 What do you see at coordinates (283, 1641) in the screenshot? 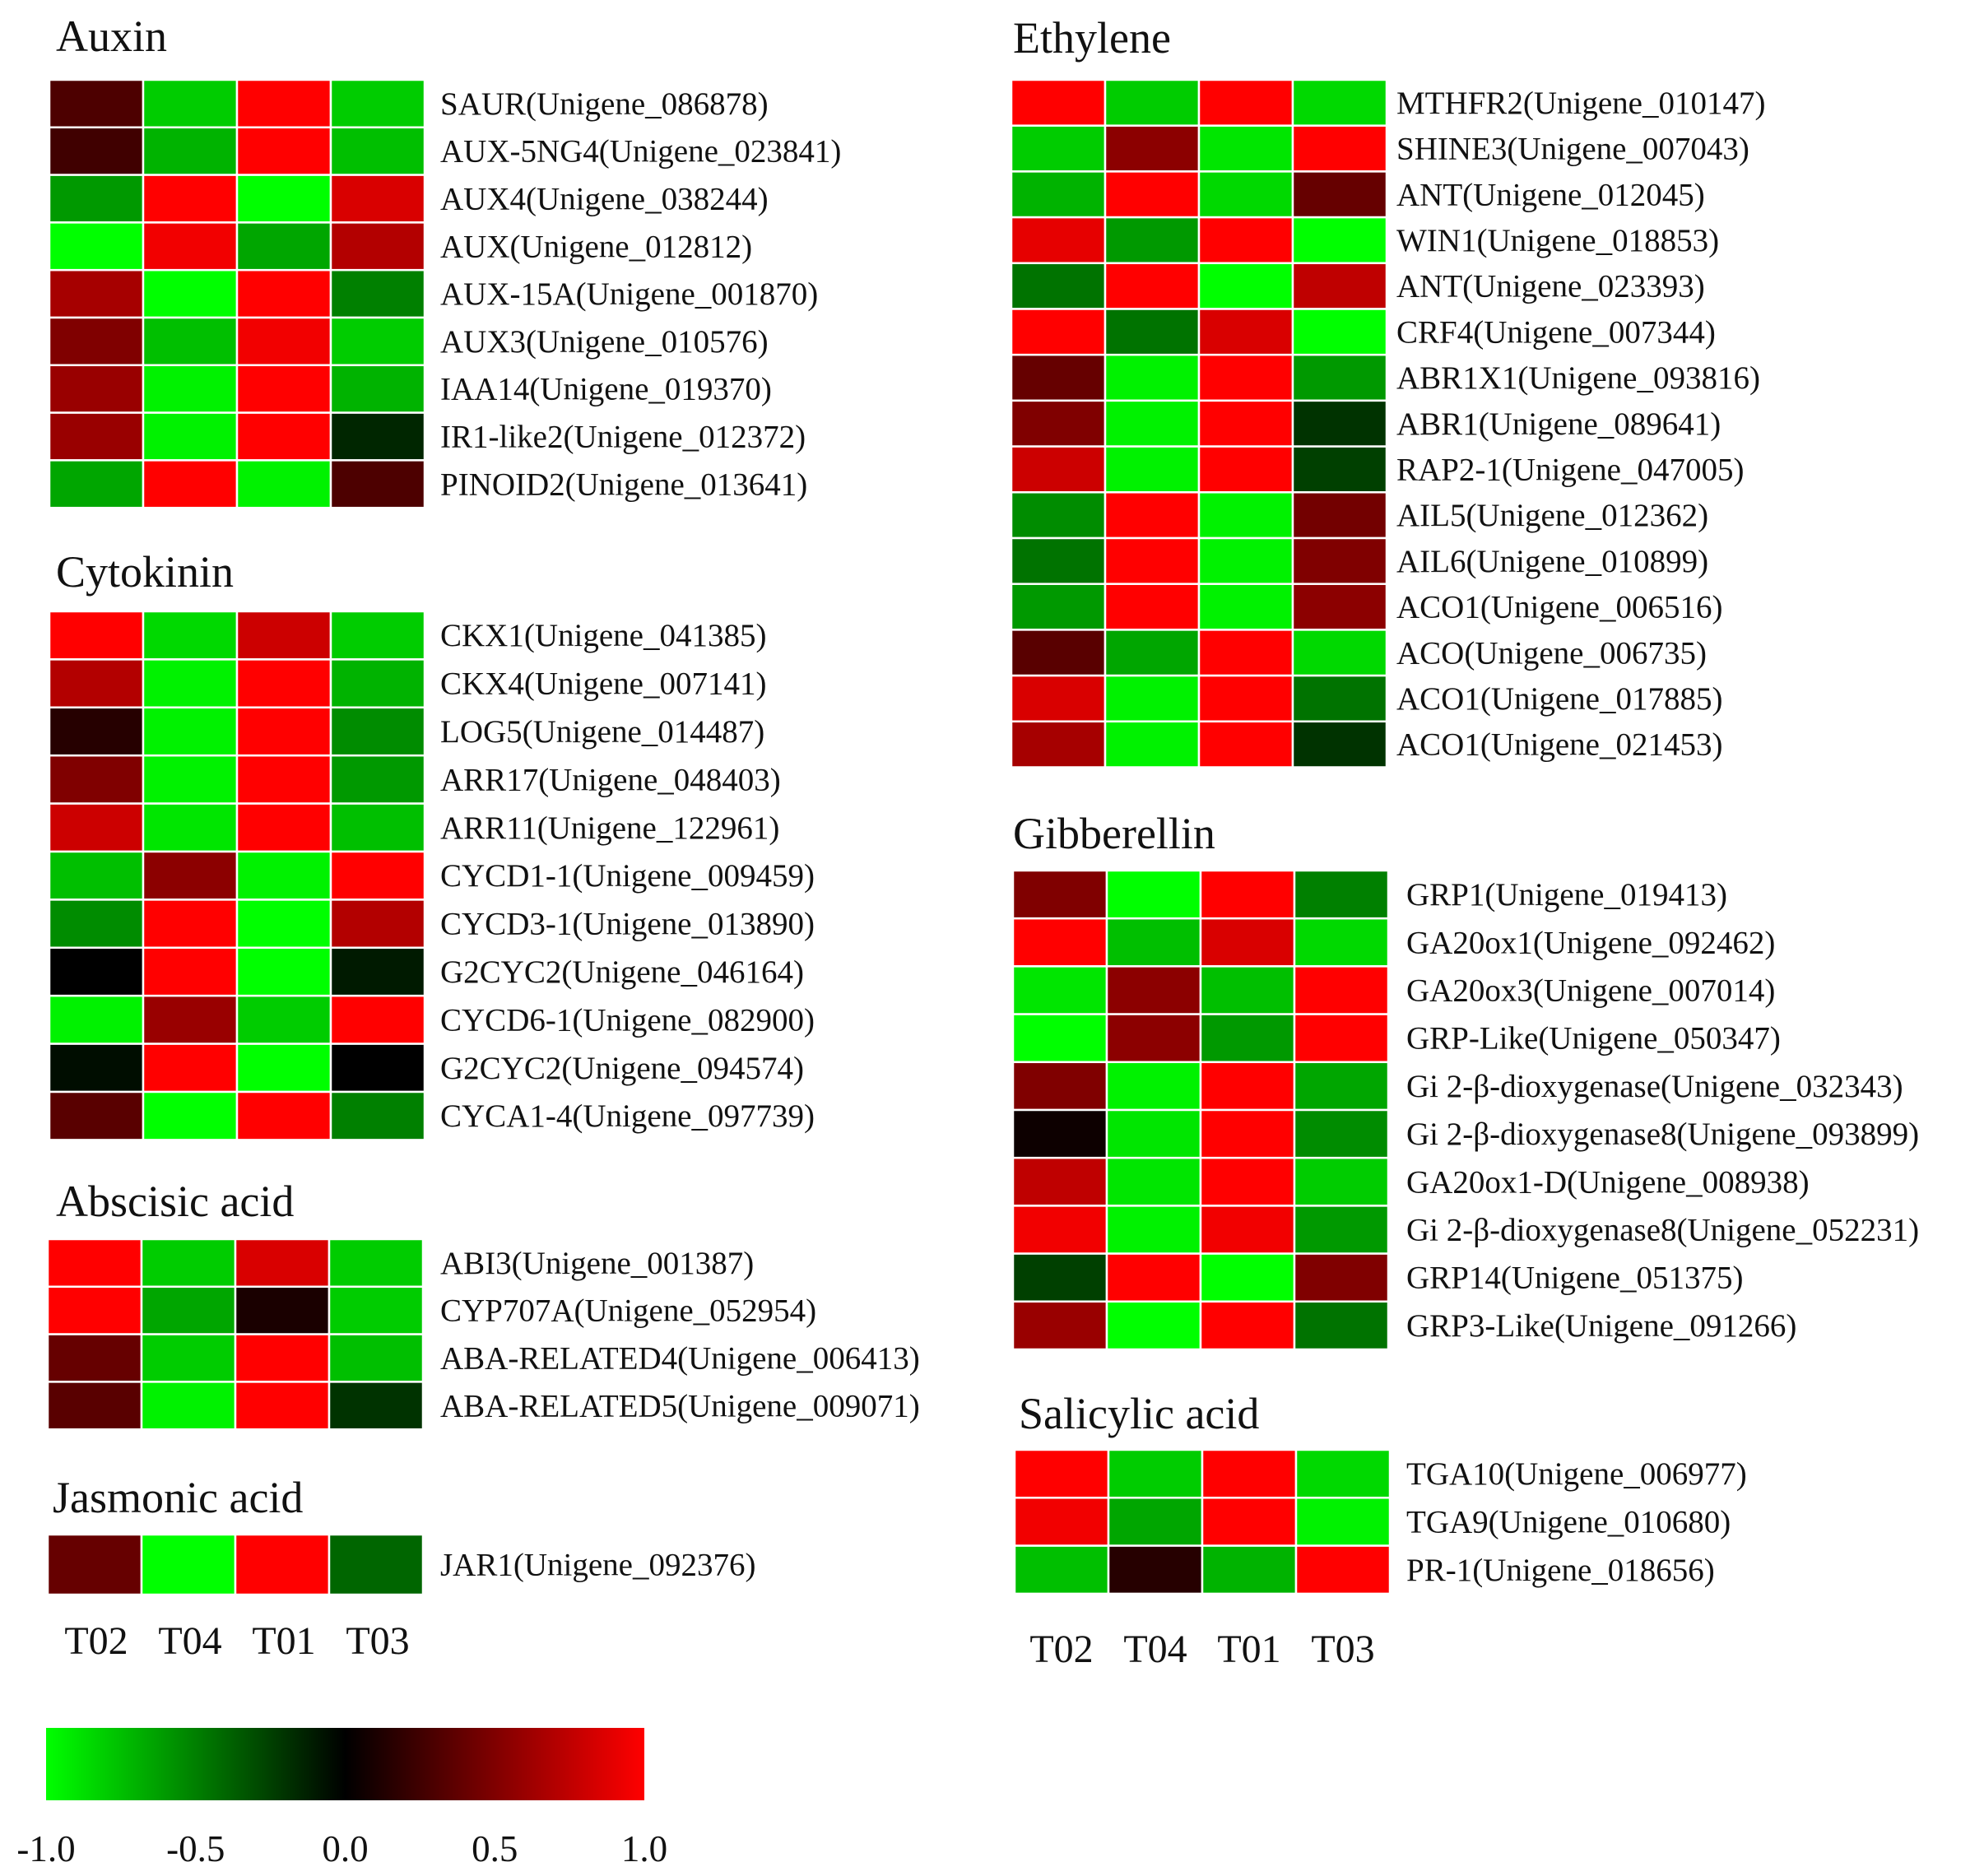
I see `column-label: T01` at bounding box center [283, 1641].